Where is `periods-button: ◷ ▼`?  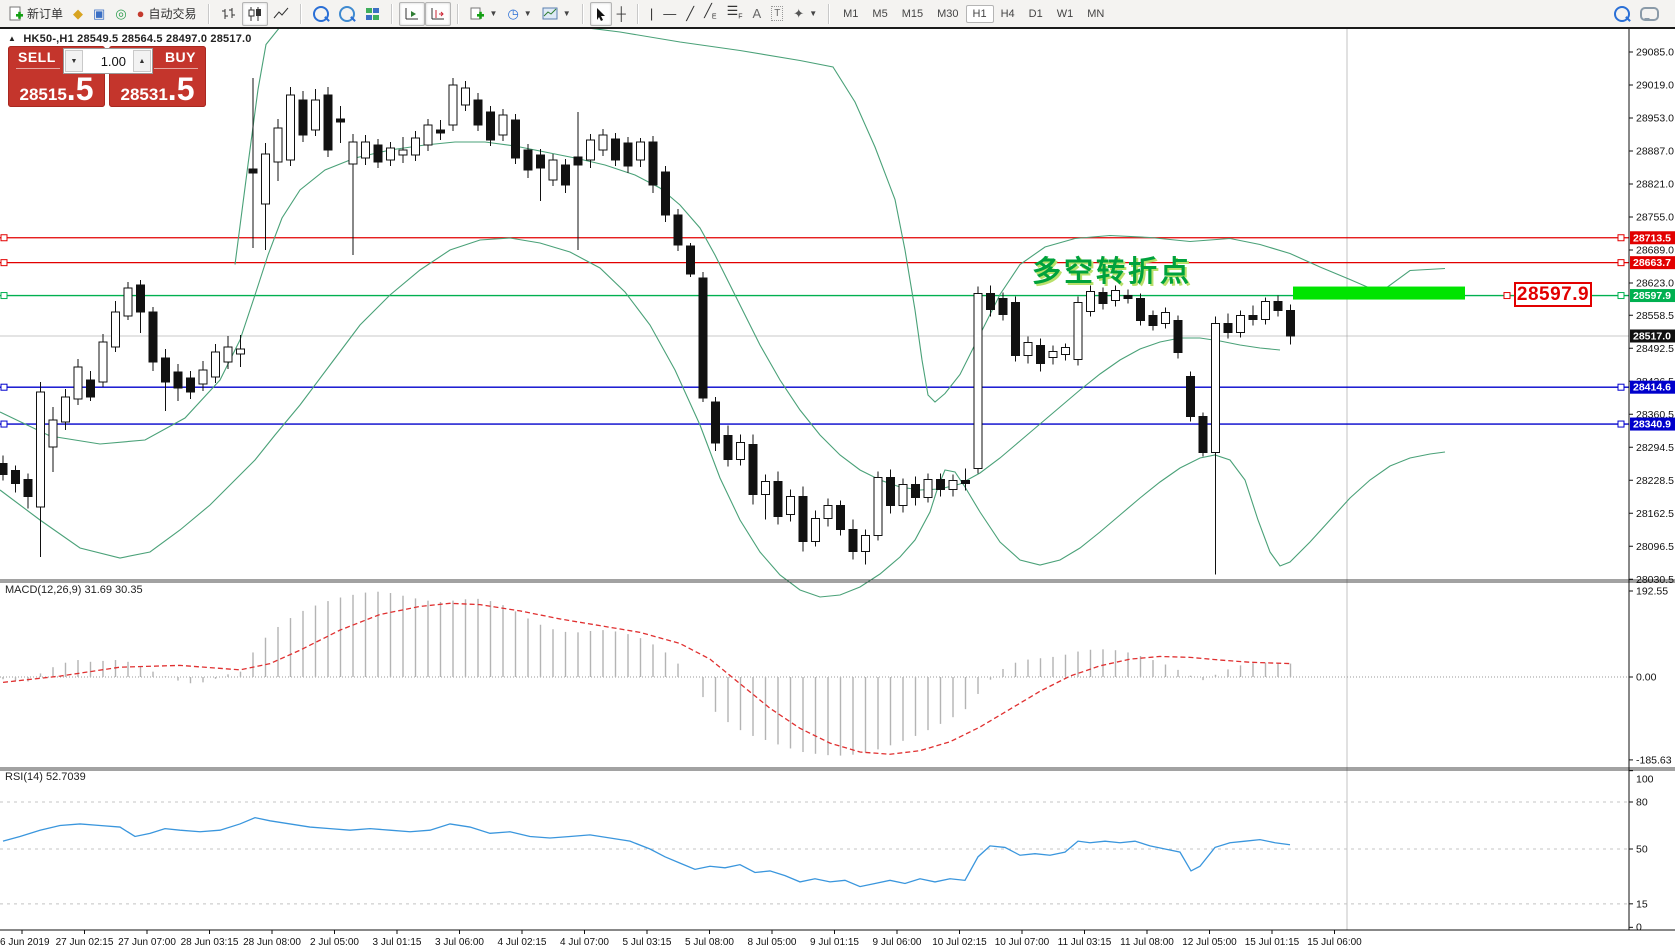
periods-button: ◷ ▼ is located at coordinates (519, 14).